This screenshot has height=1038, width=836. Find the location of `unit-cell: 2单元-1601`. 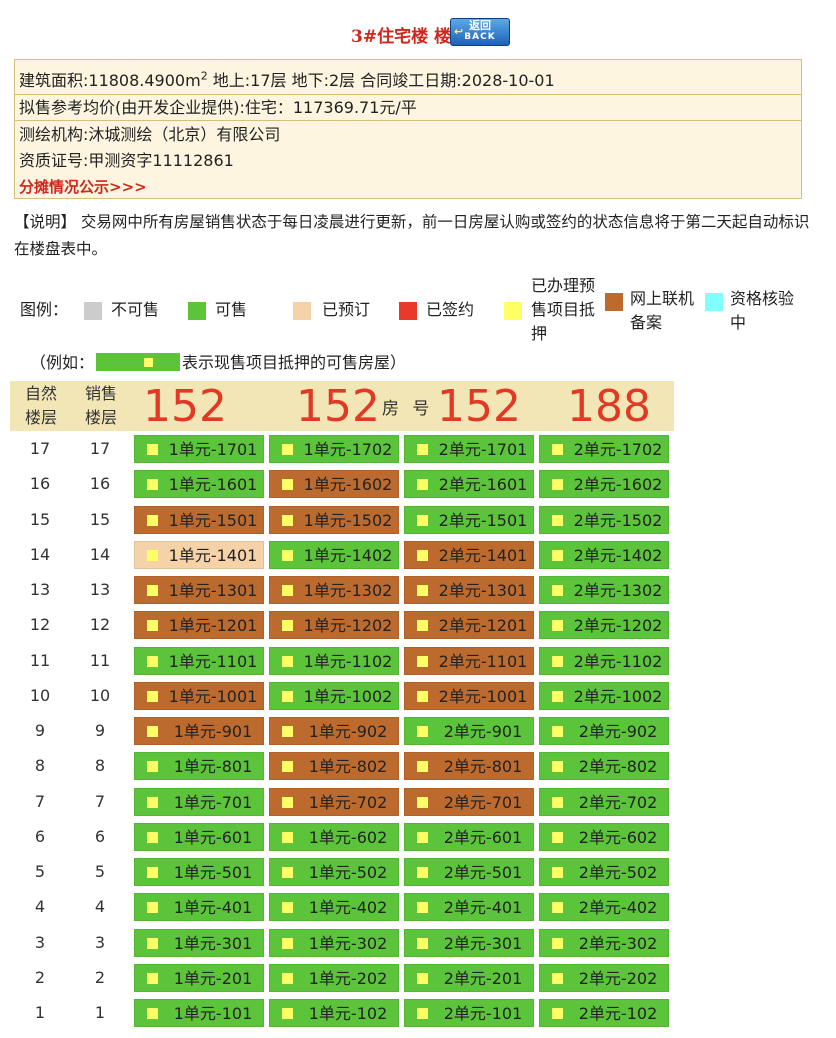

unit-cell: 2单元-1601 is located at coordinates (469, 484).